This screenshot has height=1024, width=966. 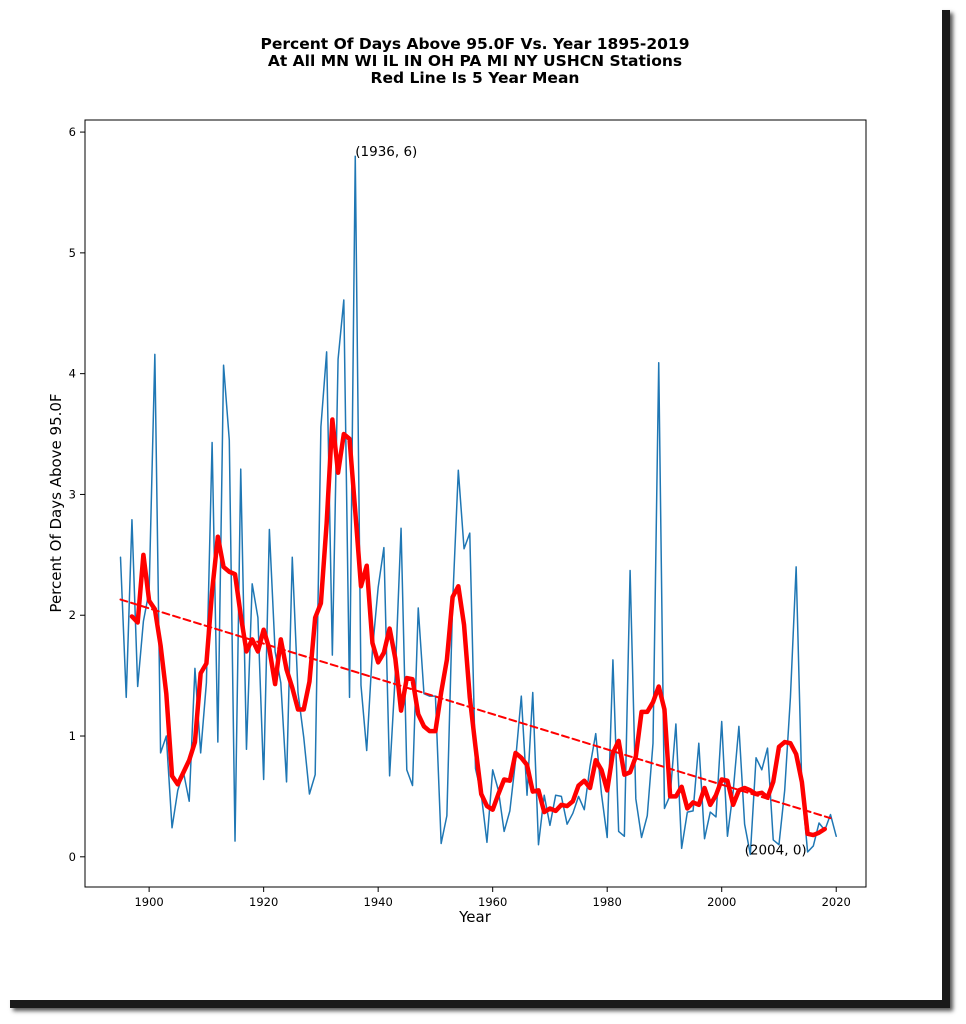 What do you see at coordinates (475, 78) in the screenshot?
I see `chart-title-line-3: Red Line Is 5 Year Mean` at bounding box center [475, 78].